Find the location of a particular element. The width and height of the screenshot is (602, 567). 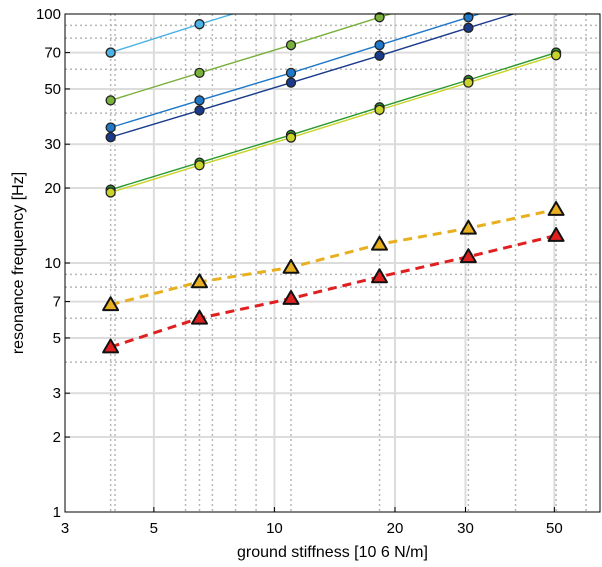

x-tick-label: 3 is located at coordinates (65, 528).